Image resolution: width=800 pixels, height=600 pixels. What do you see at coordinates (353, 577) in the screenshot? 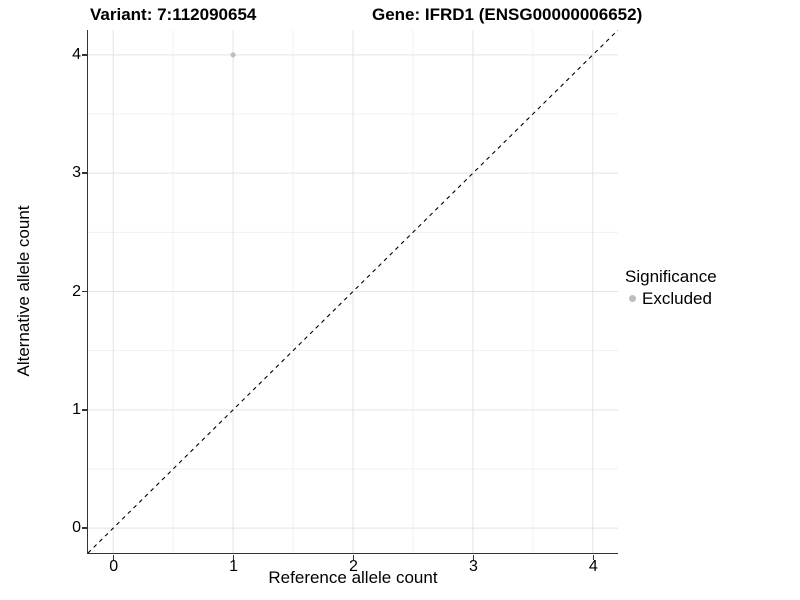
I see `x-axis-label: Reference allele count` at bounding box center [353, 577].